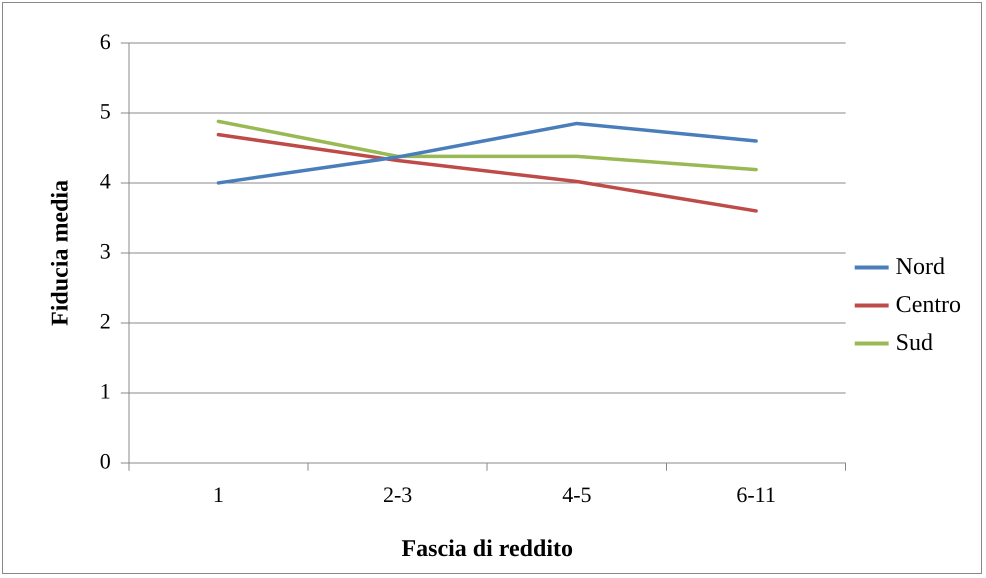  I want to click on y-tick-label: 2, so click(105, 321).